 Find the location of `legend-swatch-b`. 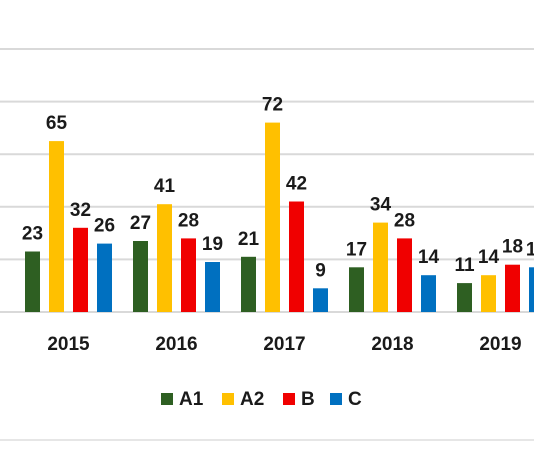

legend-swatch-b is located at coordinates (289, 399).